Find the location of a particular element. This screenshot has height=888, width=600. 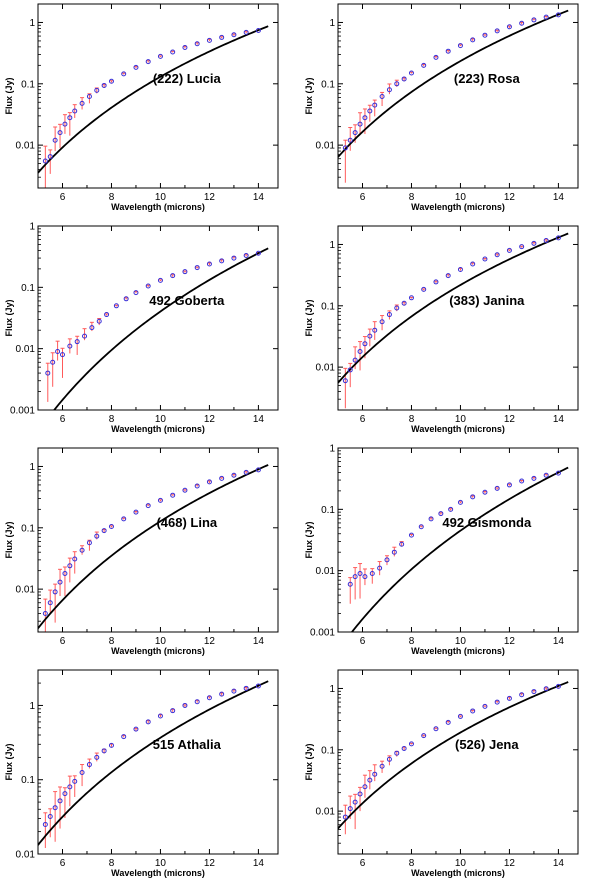

y-axis-label: Flux (Jy) is located at coordinates (9, 317).